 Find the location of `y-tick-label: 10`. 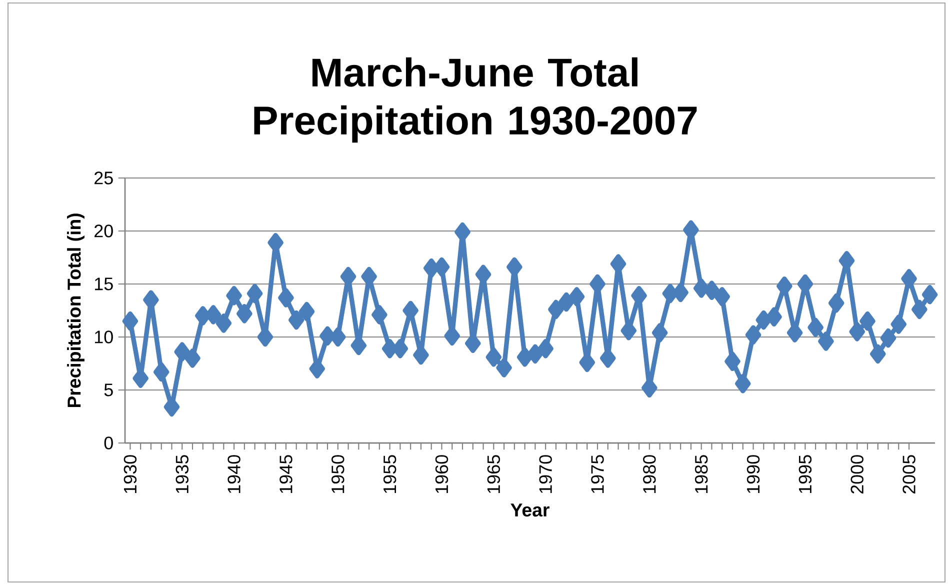

y-tick-label: 10 is located at coordinates (103, 337).